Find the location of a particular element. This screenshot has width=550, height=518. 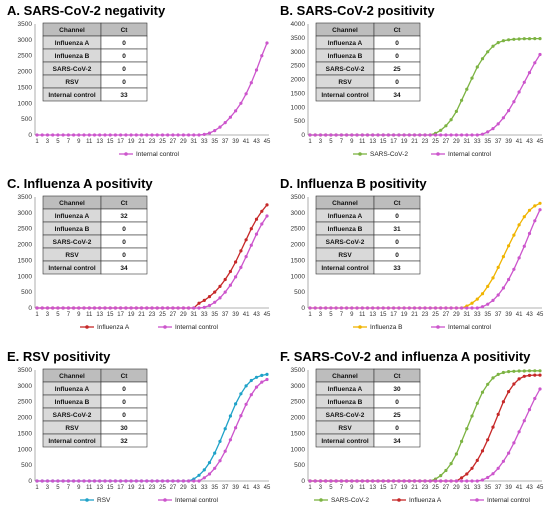

table-cell-text: 32 is located at coordinates (124, 216).